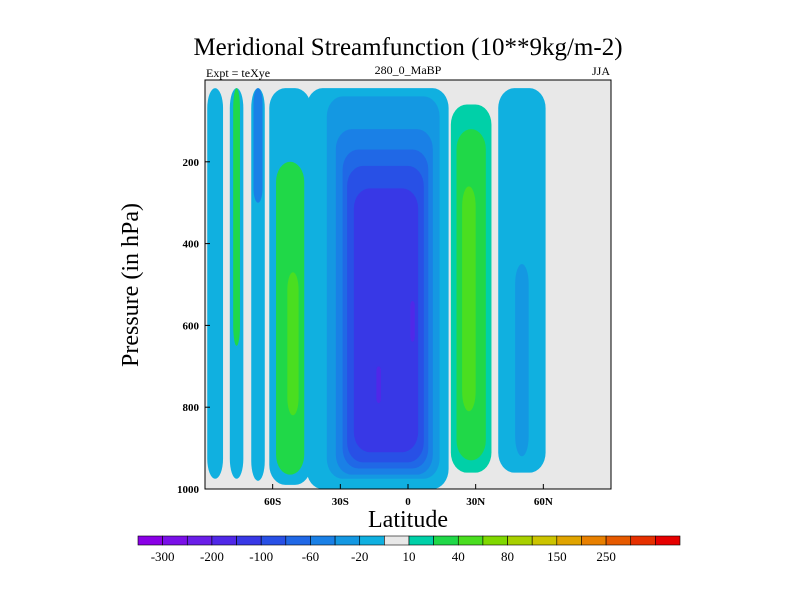 The height and width of the screenshot is (600, 800). What do you see at coordinates (310, 556) in the screenshot?
I see `colorbar-label: -60` at bounding box center [310, 556].